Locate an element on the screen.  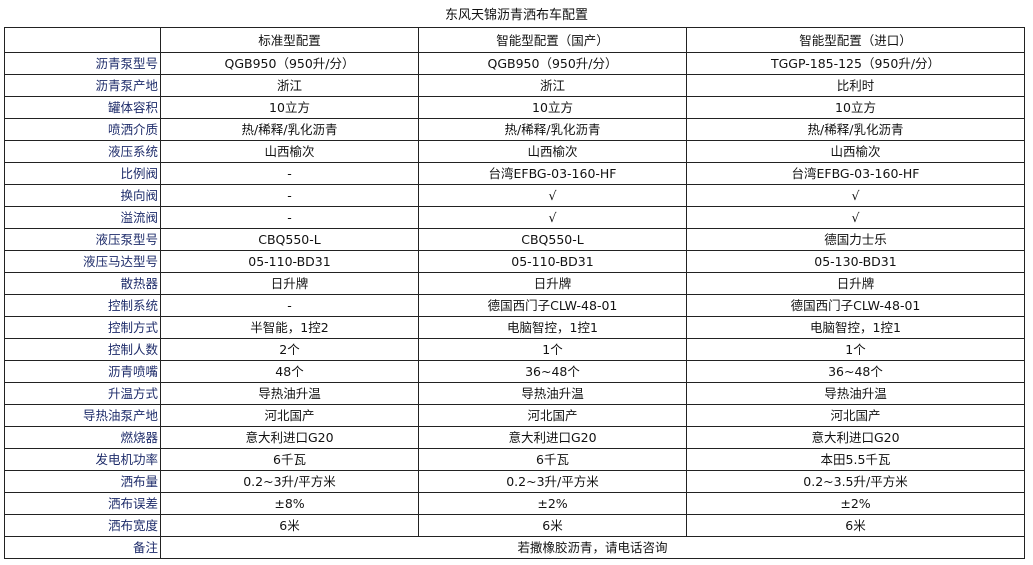
row-value: 0.2~3.5升/平方米 is located at coordinates (855, 481).